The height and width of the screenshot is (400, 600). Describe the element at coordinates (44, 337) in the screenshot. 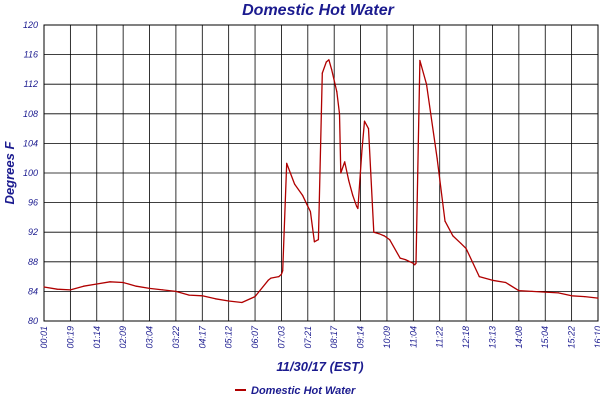

I see `x-tick-label: 00:01` at that location.